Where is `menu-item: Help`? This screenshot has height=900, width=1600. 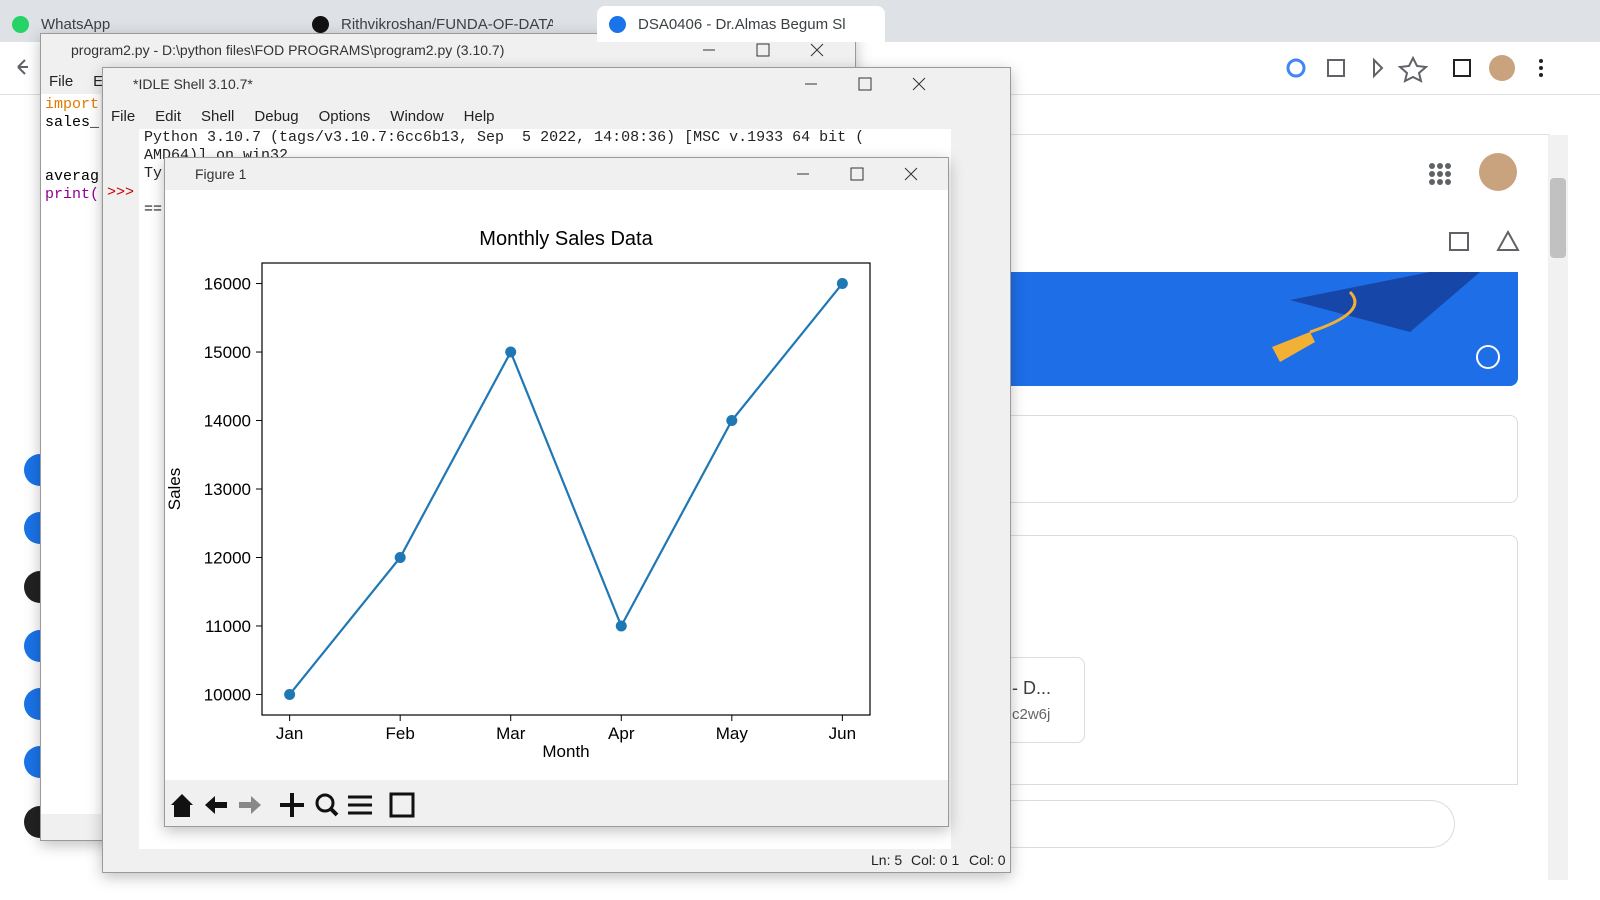
menu-item: Help is located at coordinates (479, 116).